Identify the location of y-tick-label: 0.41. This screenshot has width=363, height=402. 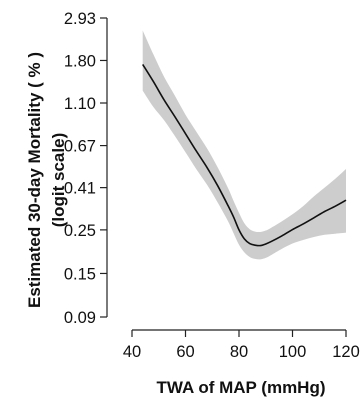
(80, 189).